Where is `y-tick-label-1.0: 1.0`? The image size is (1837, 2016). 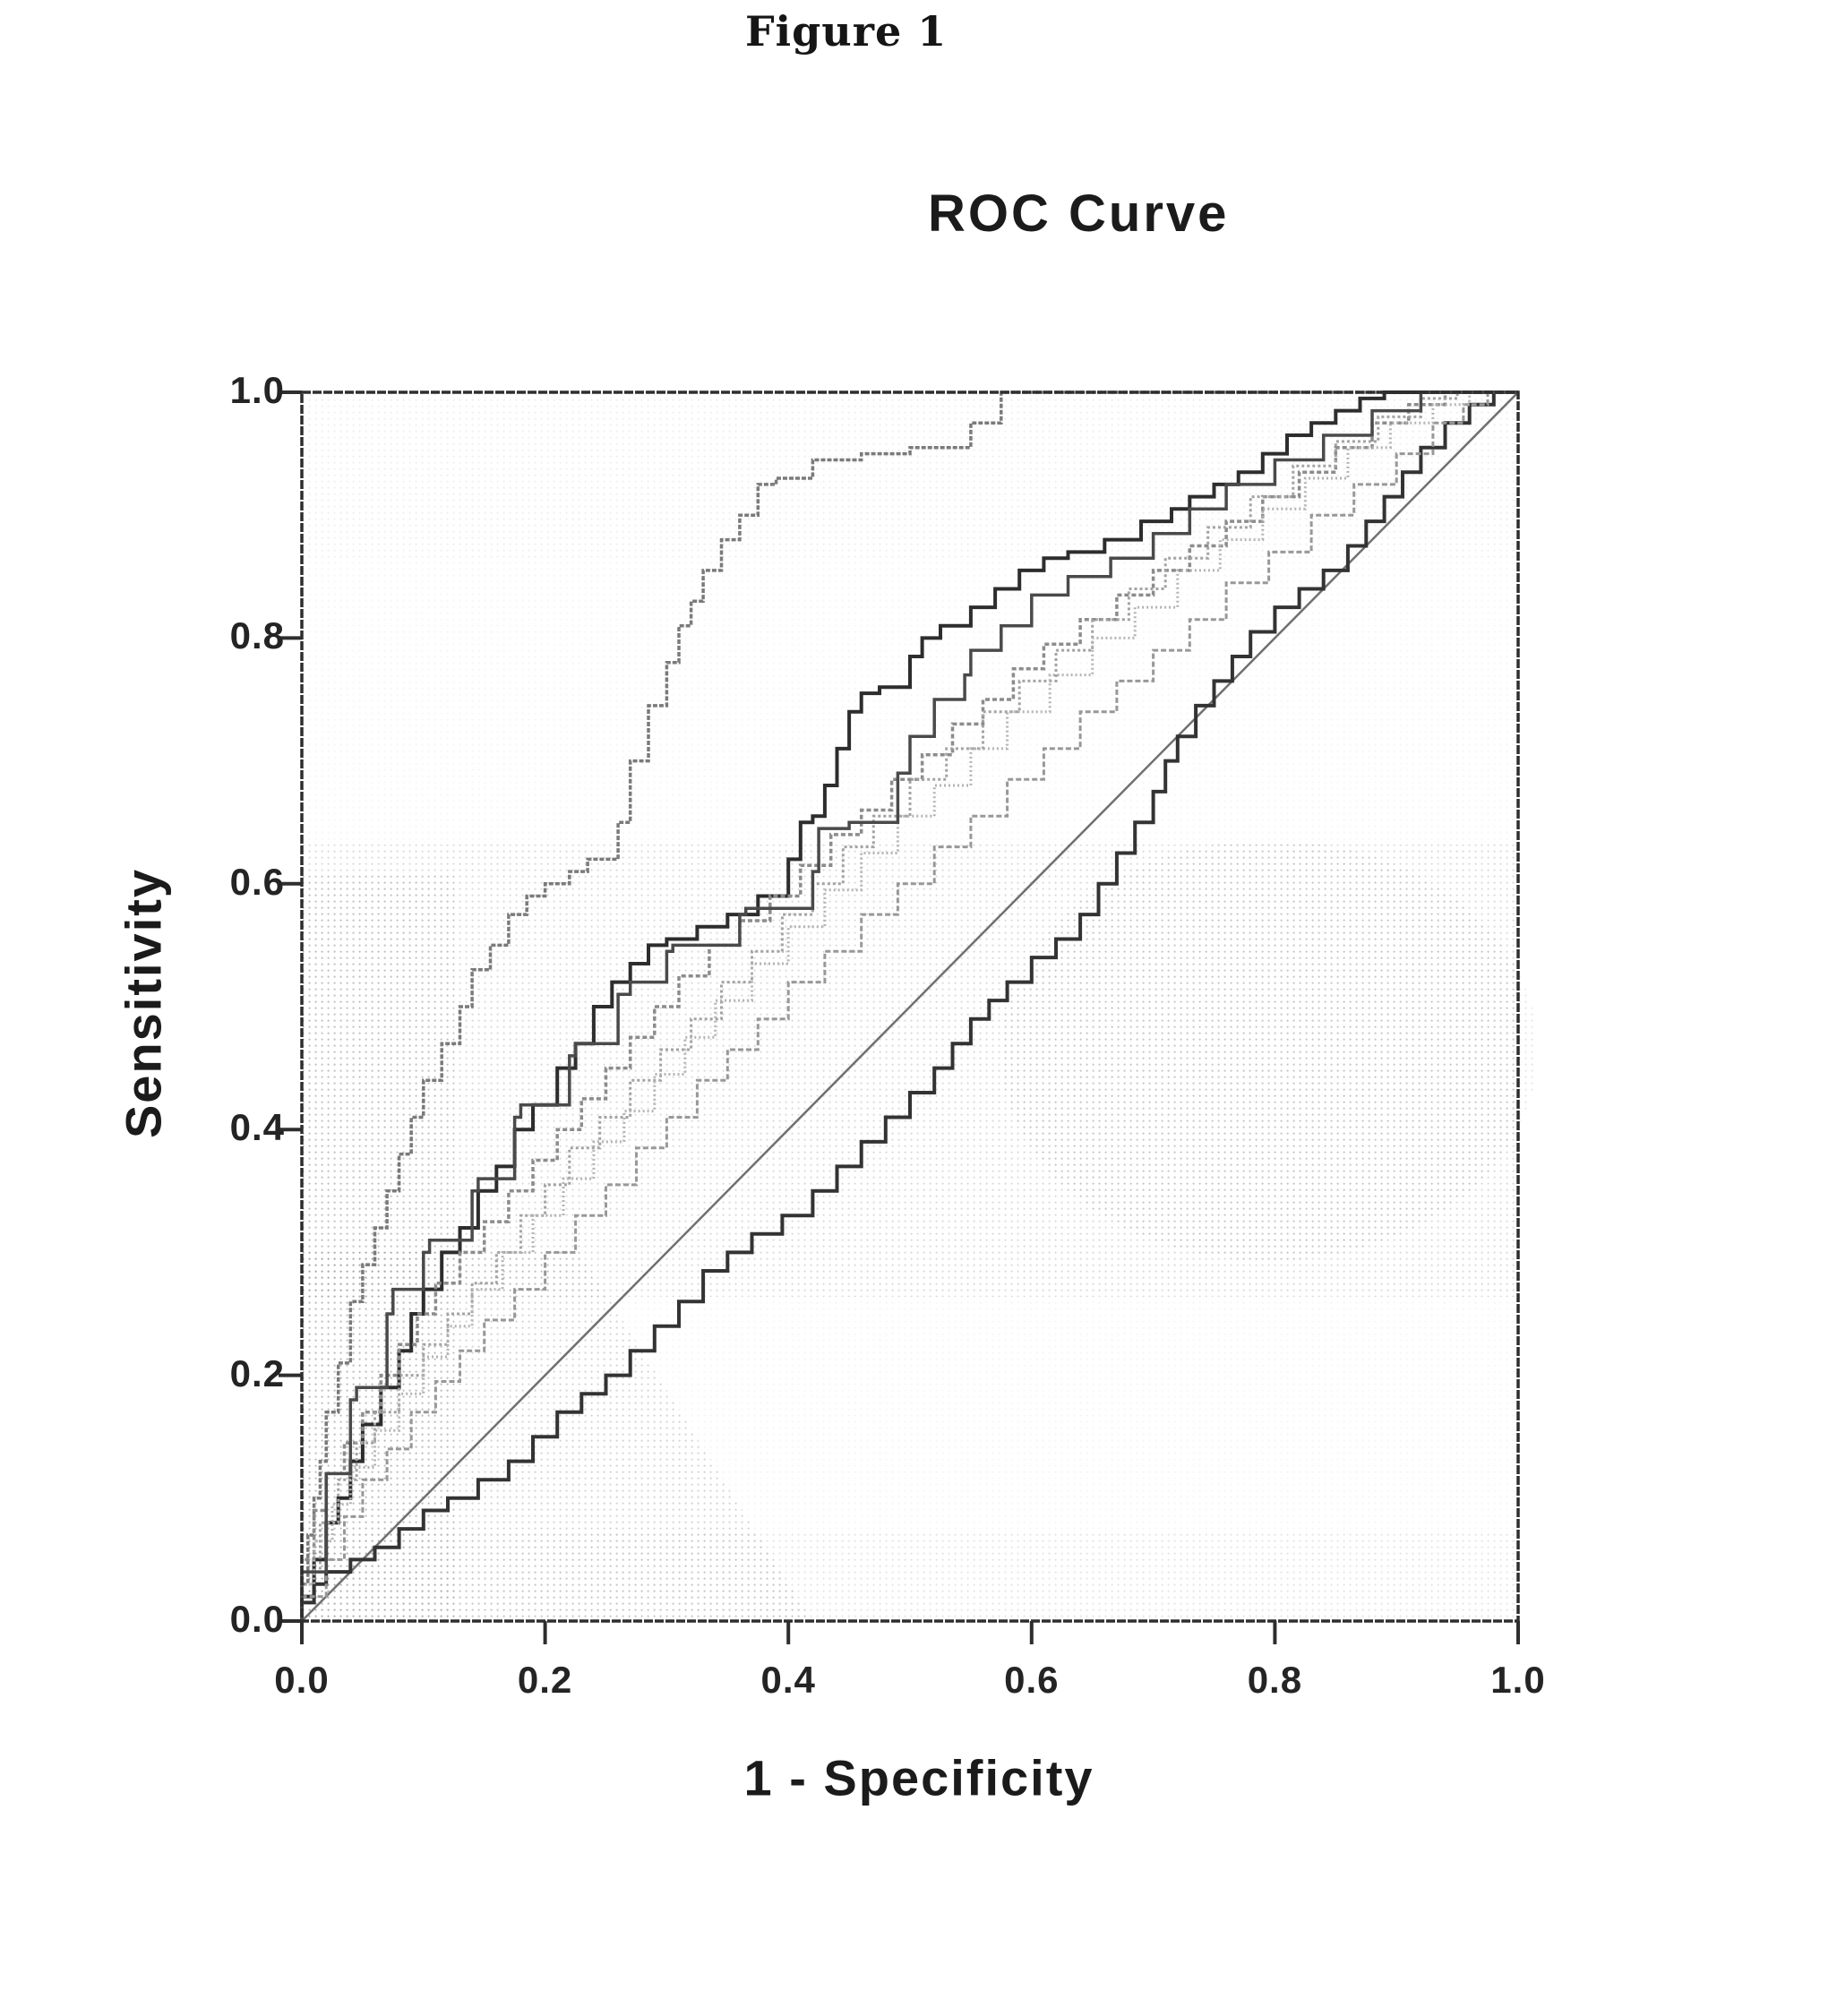 y-tick-label-1.0: 1.0 is located at coordinates (257, 390).